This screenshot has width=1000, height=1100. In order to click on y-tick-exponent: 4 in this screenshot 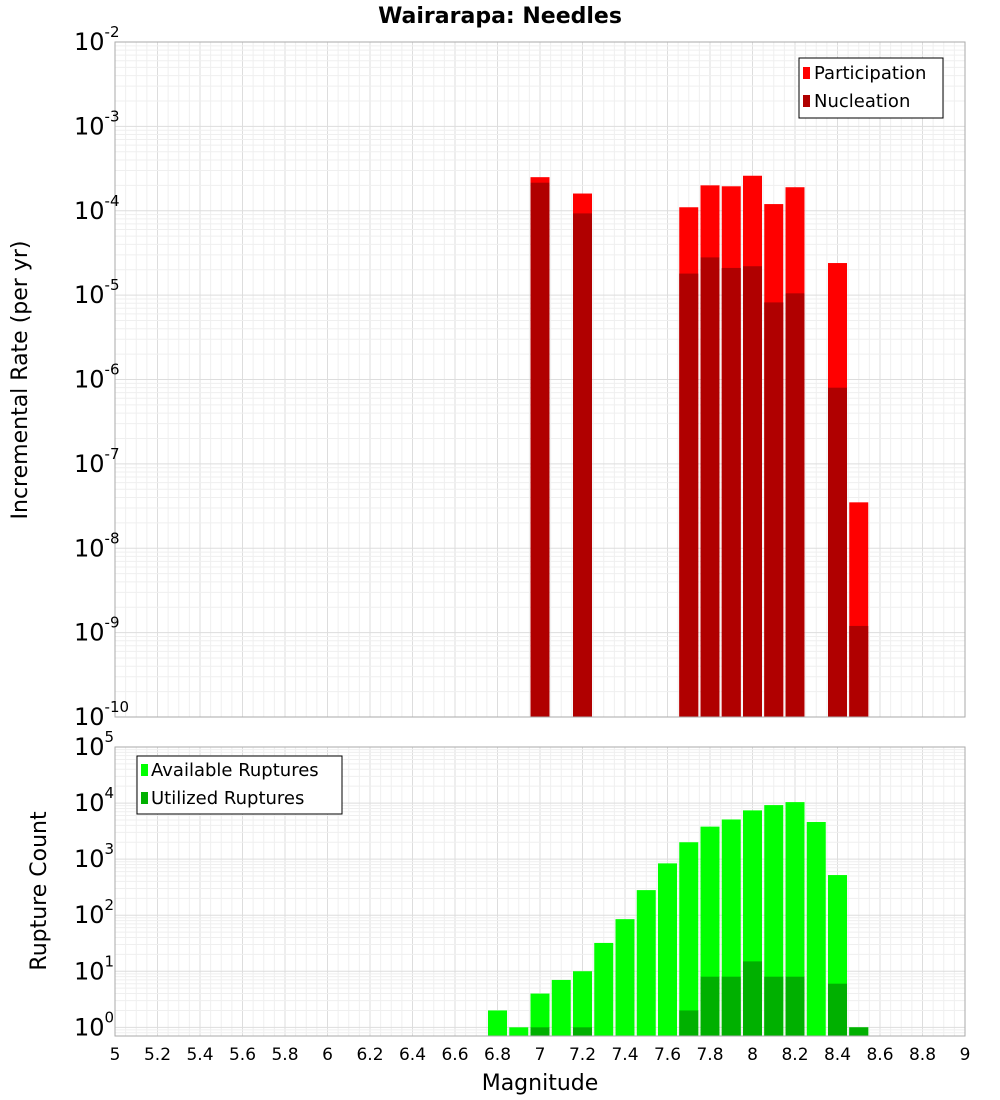, I will do `click(110, 793)`.